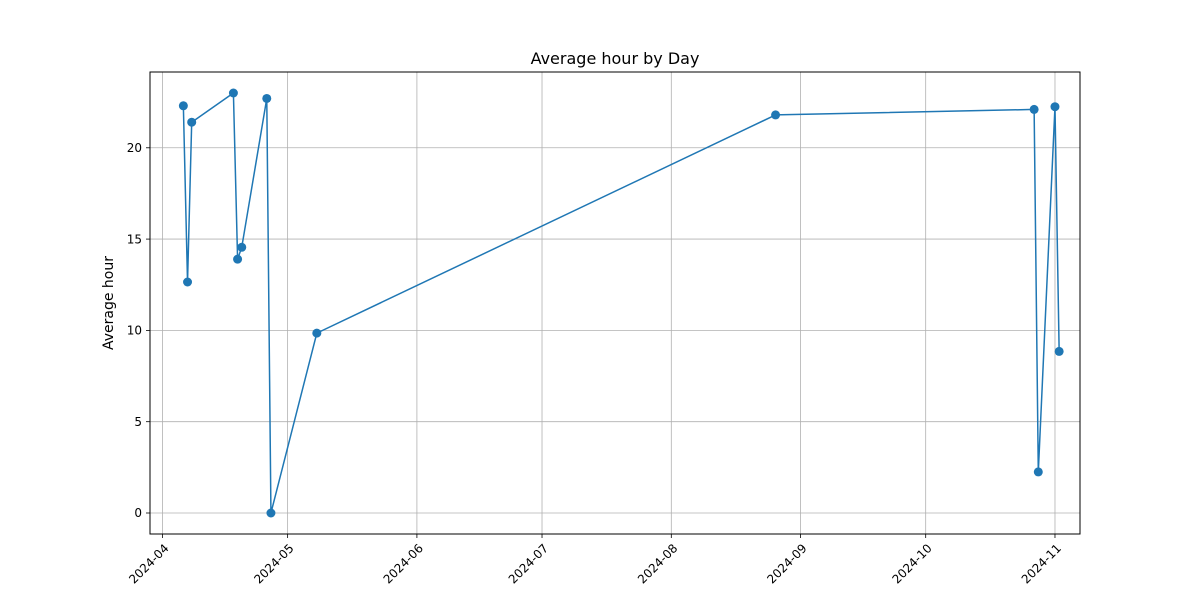  What do you see at coordinates (615, 58) in the screenshot?
I see `chart-title: Average hour by Day` at bounding box center [615, 58].